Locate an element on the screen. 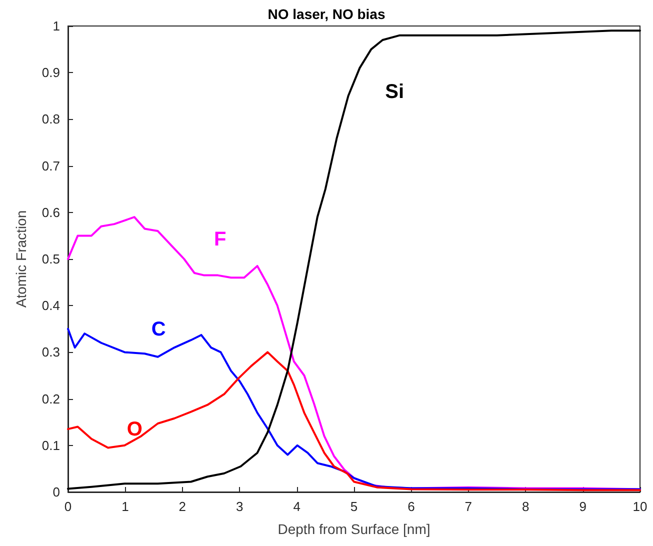  y-tick-label: 0.7 is located at coordinates (51, 166).